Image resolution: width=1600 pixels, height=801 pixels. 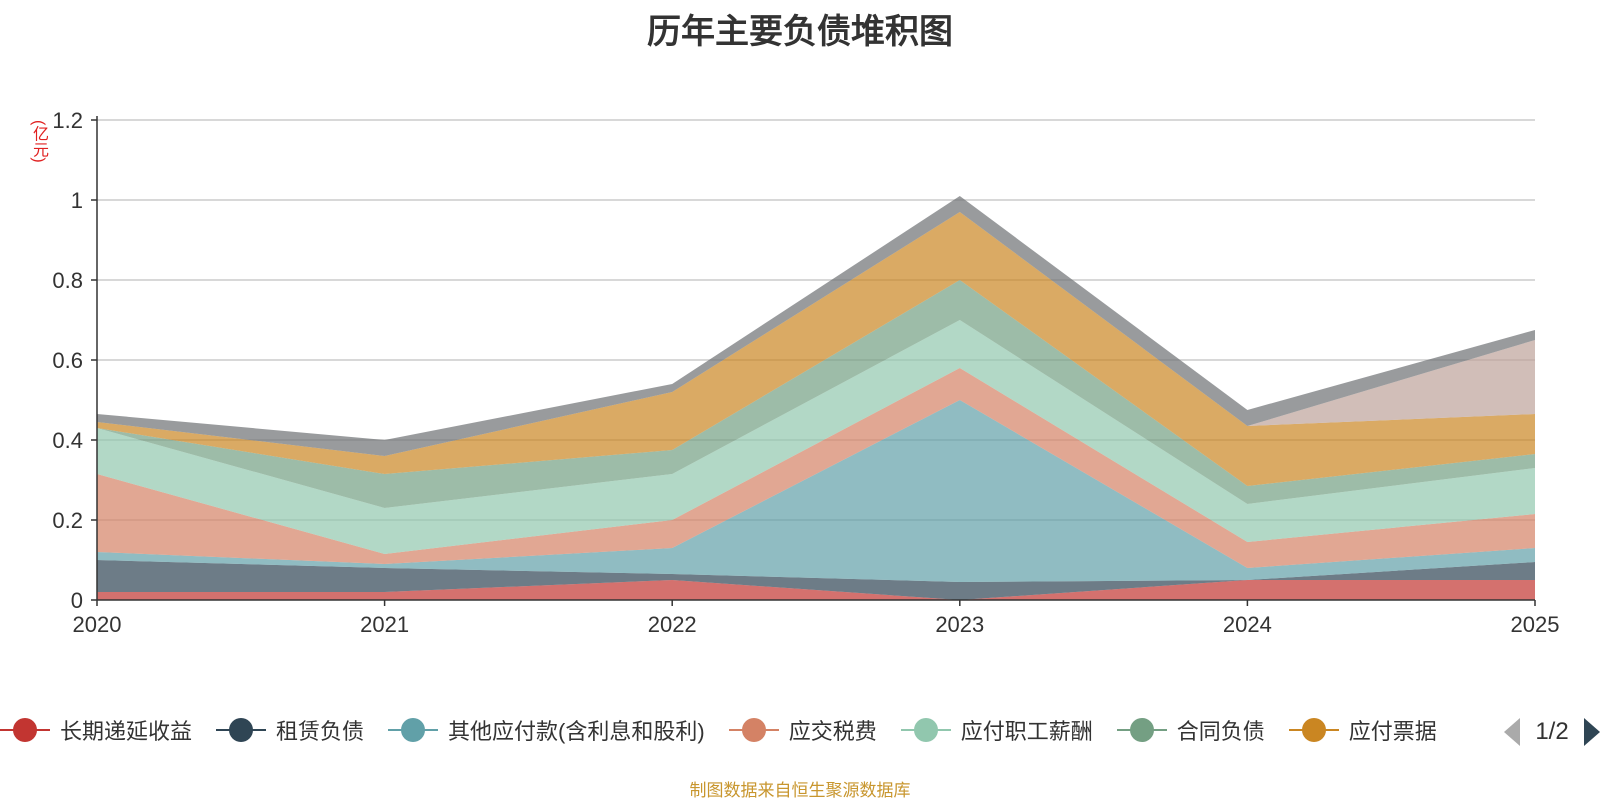 I want to click on data-source-footer: 制图数据来自恒生聚源数据库, so click(x=800, y=790).